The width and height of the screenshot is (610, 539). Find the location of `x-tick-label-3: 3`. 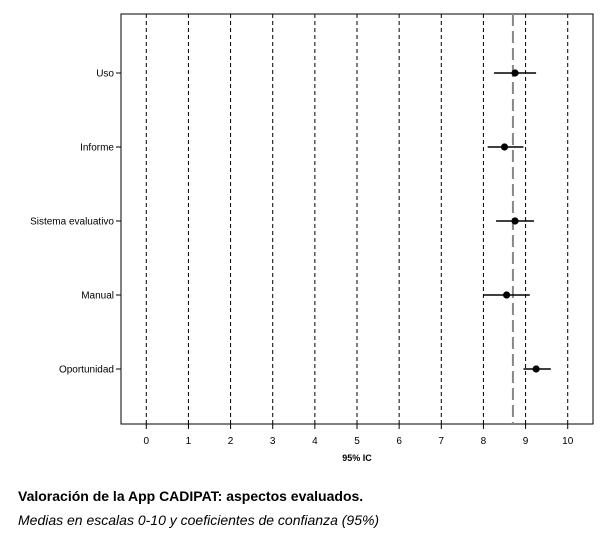

x-tick-label-3: 3 is located at coordinates (273, 441).